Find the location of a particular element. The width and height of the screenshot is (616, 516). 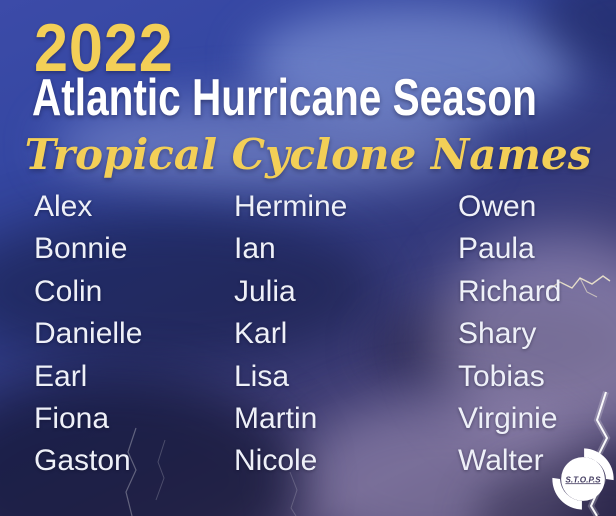

cyclone-name: Ian is located at coordinates (255, 249).